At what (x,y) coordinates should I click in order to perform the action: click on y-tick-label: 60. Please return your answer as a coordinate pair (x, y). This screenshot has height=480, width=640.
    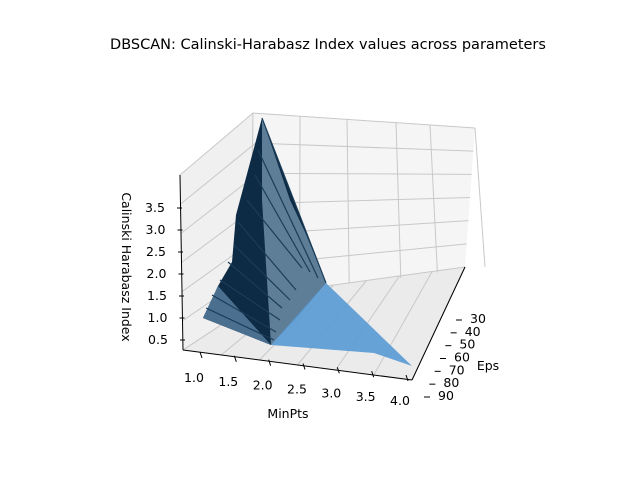
    Looking at the image, I should click on (462, 357).